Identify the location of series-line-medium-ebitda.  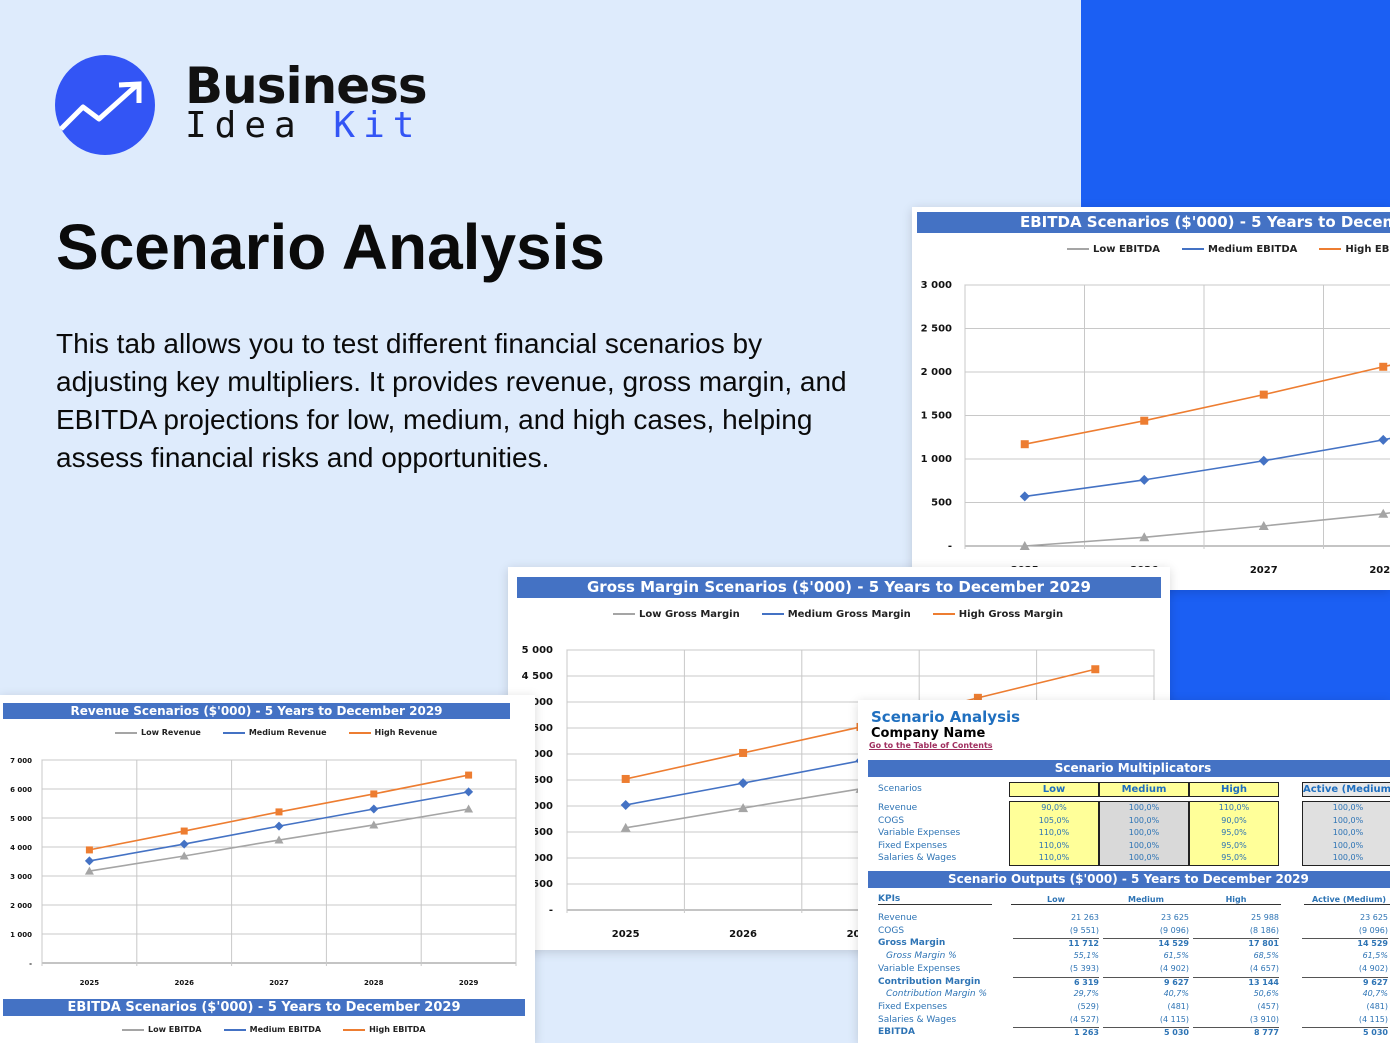
(1207, 467).